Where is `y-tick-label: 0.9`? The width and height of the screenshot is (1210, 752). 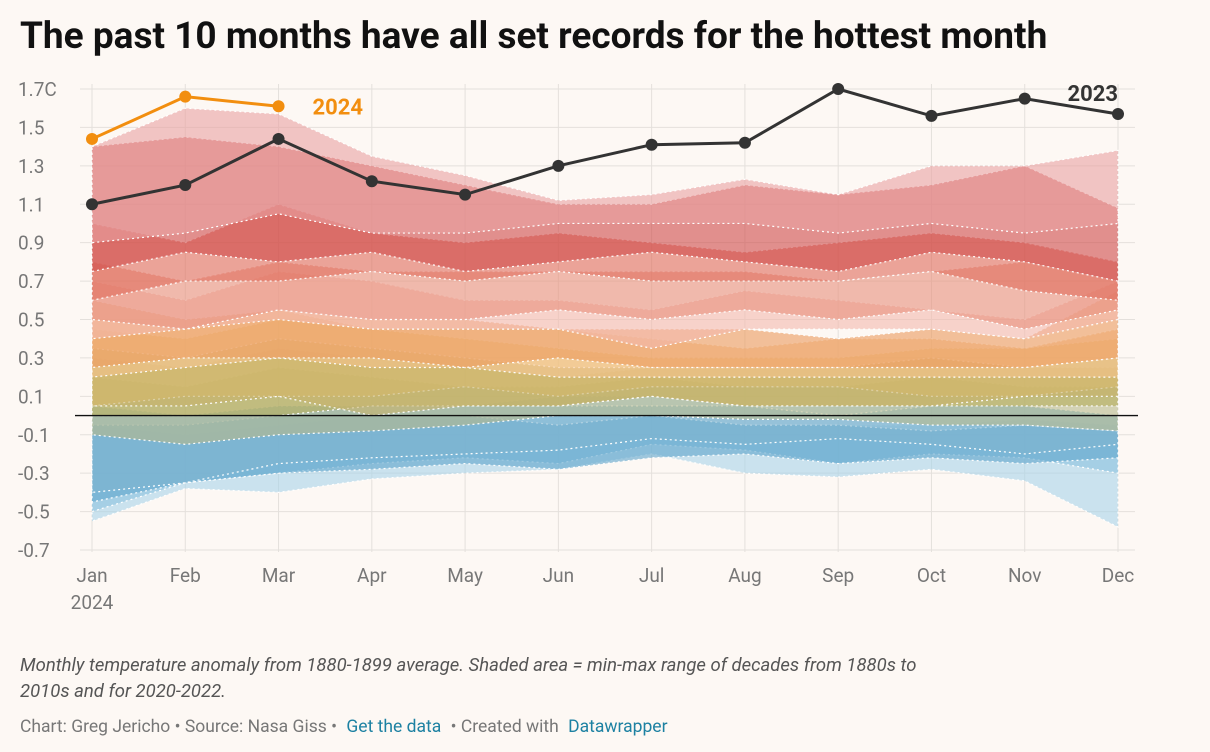 y-tick-label: 0.9 is located at coordinates (31, 243).